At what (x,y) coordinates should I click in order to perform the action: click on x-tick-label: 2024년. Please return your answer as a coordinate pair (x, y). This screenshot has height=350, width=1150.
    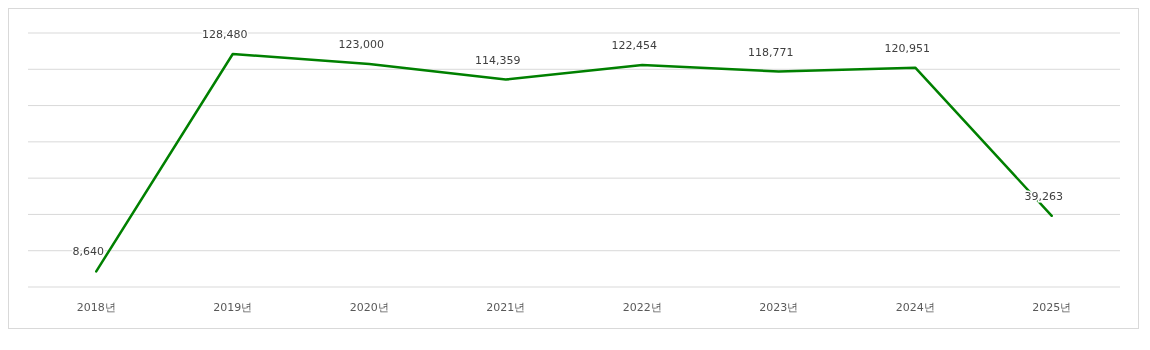
    Looking at the image, I should click on (915, 307).